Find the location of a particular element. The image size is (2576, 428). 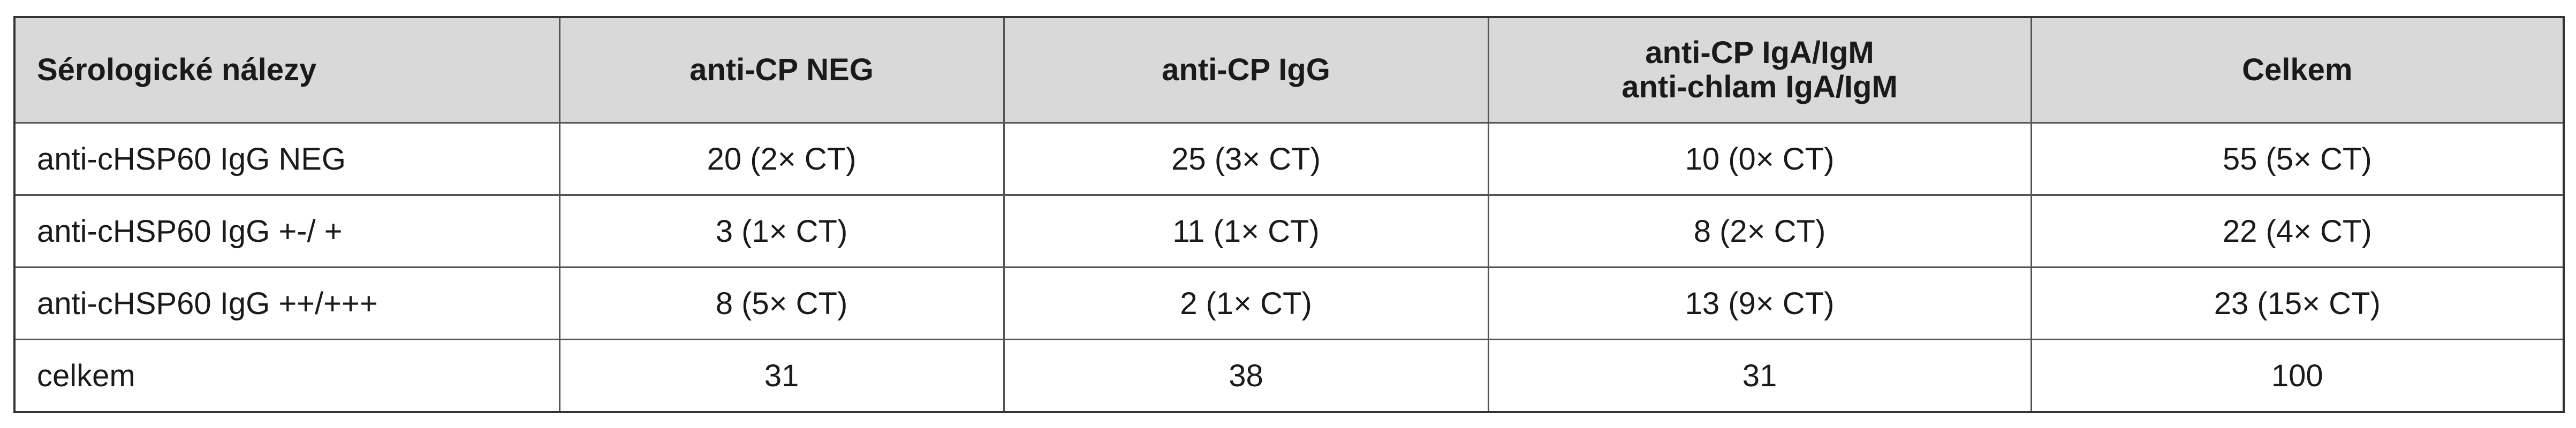

table-cell: 2 (1× CT) is located at coordinates (1246, 303).